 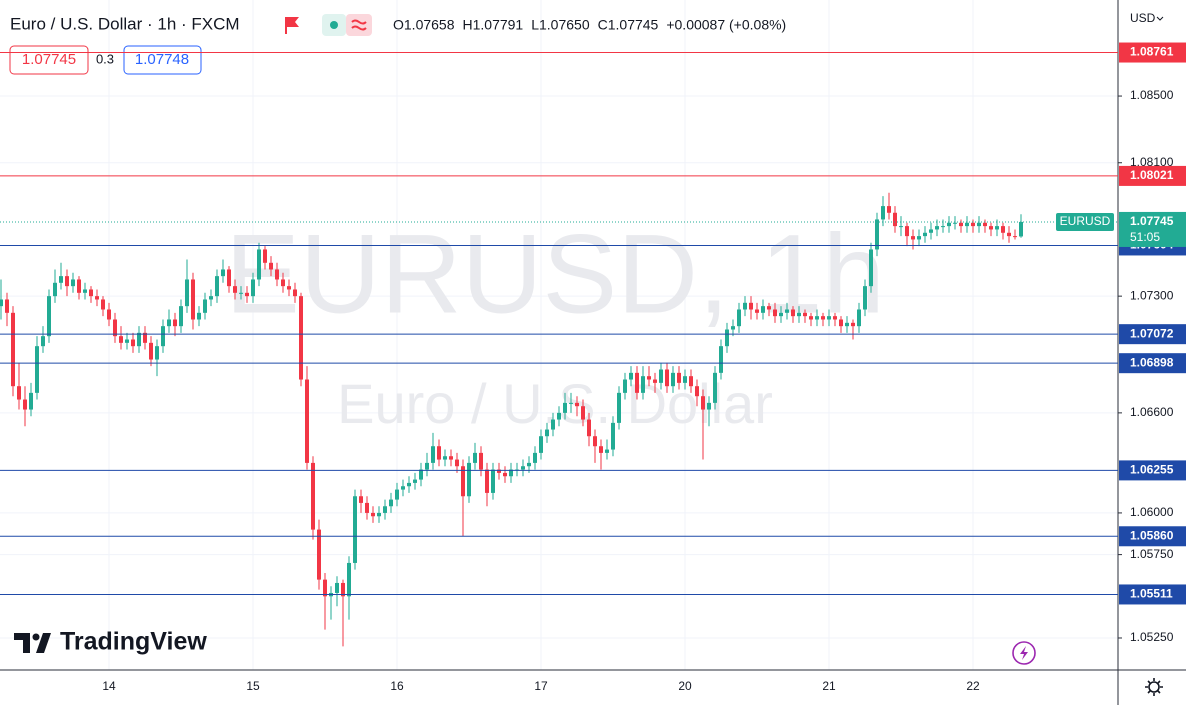 What do you see at coordinates (560, 25) in the screenshot?
I see `ohlc-readout: L1.07650` at bounding box center [560, 25].